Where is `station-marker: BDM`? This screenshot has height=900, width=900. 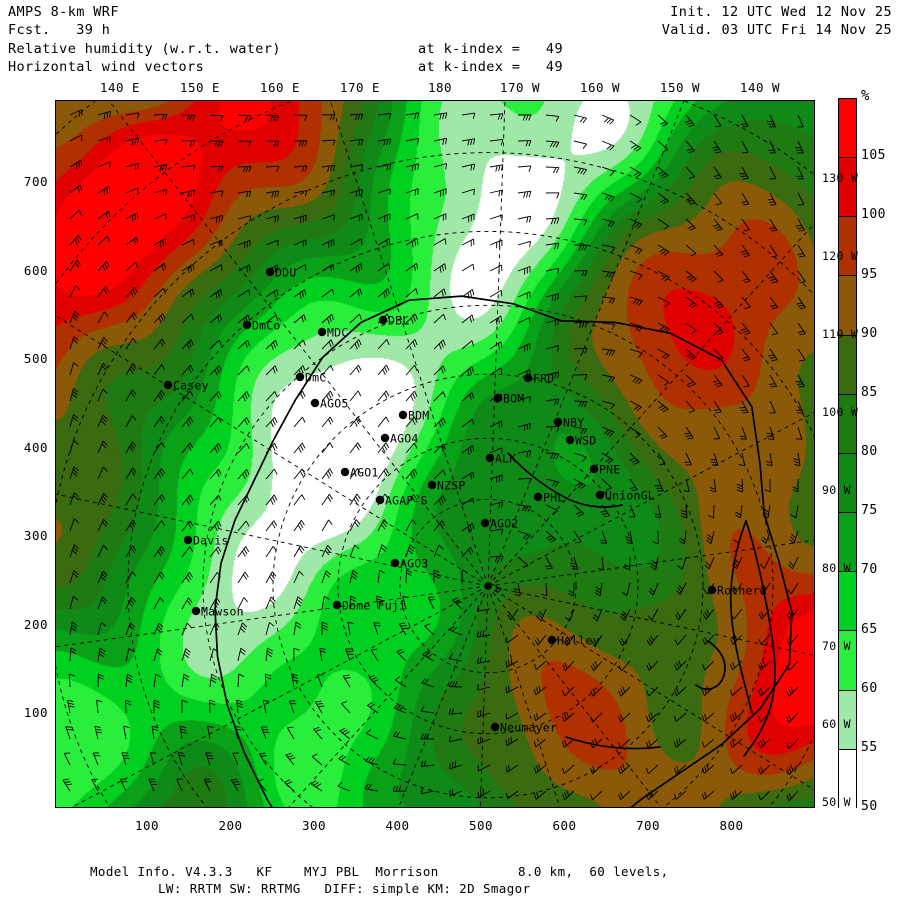
station-marker: BDM is located at coordinates (414, 416).